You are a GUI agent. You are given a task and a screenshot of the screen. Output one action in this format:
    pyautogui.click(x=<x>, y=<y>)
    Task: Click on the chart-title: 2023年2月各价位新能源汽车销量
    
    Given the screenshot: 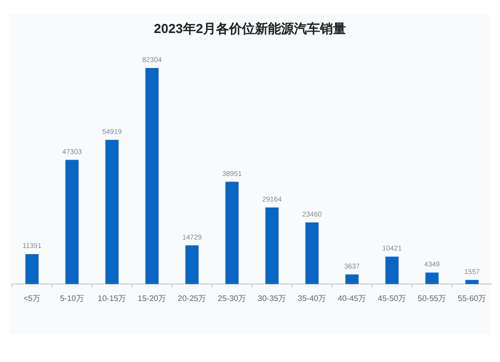 What is the action you would take?
    pyautogui.click(x=250, y=28)
    